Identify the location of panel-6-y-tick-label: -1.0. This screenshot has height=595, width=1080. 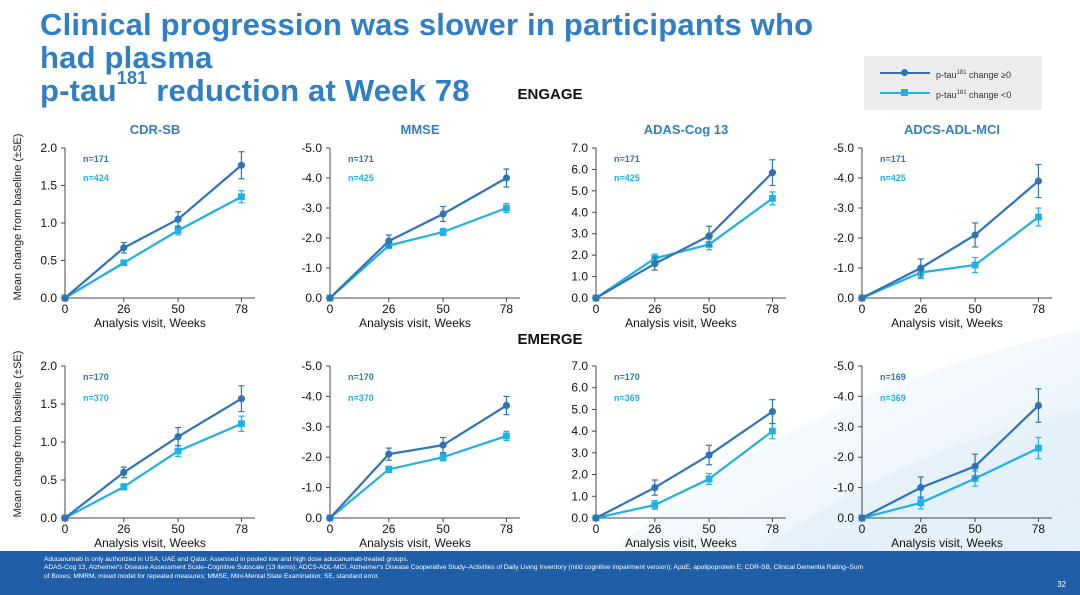
(311, 488).